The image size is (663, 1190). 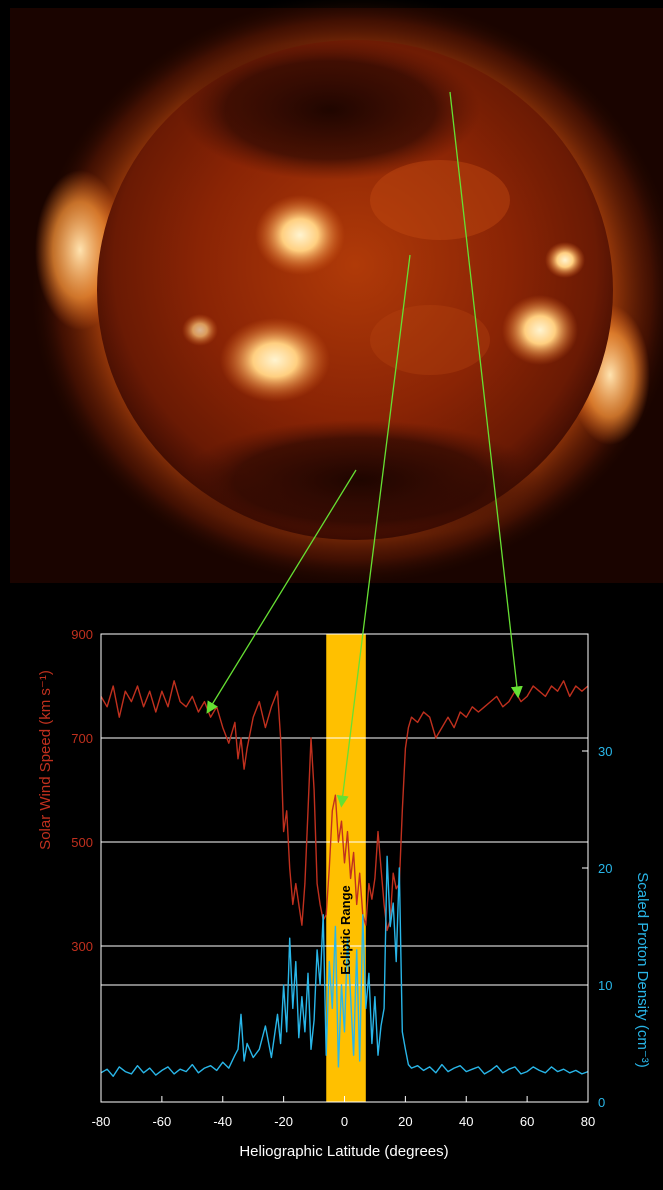 What do you see at coordinates (405, 1121) in the screenshot?
I see `x-tick-label: 20` at bounding box center [405, 1121].